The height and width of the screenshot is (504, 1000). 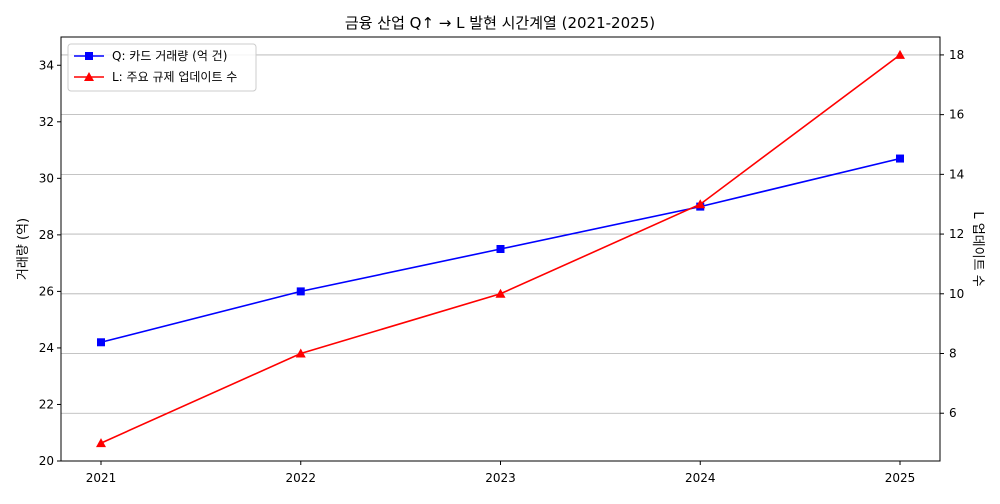 What do you see at coordinates (46, 235) in the screenshot?
I see `y-left-tick-label: 28` at bounding box center [46, 235].